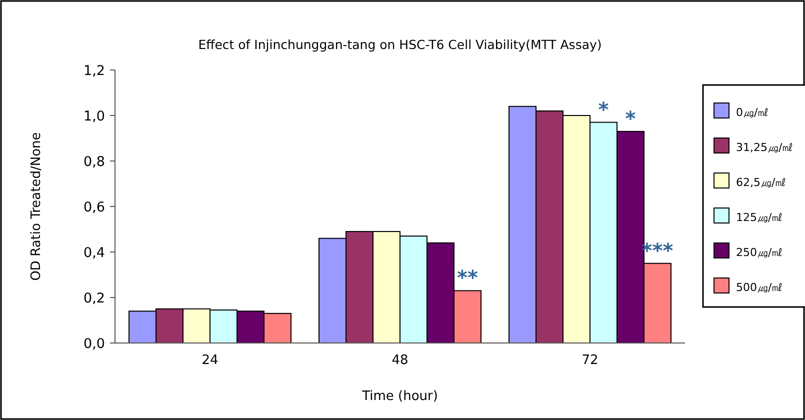 Image resolution: width=805 pixels, height=420 pixels. What do you see at coordinates (399, 396) in the screenshot?
I see `x-axis-title: Time (hour)` at bounding box center [399, 396].